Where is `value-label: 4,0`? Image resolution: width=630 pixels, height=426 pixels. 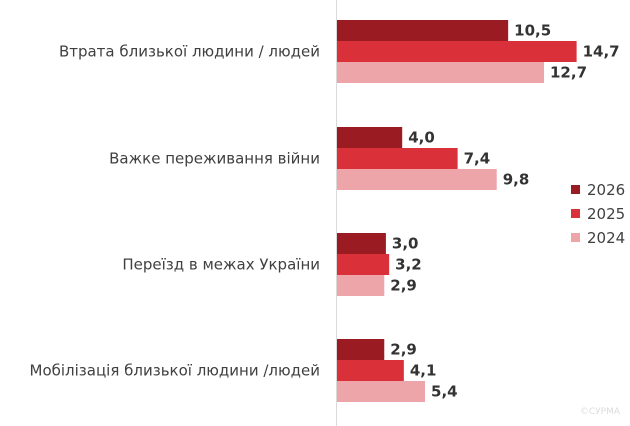 value-label: 4,0 is located at coordinates (421, 138).